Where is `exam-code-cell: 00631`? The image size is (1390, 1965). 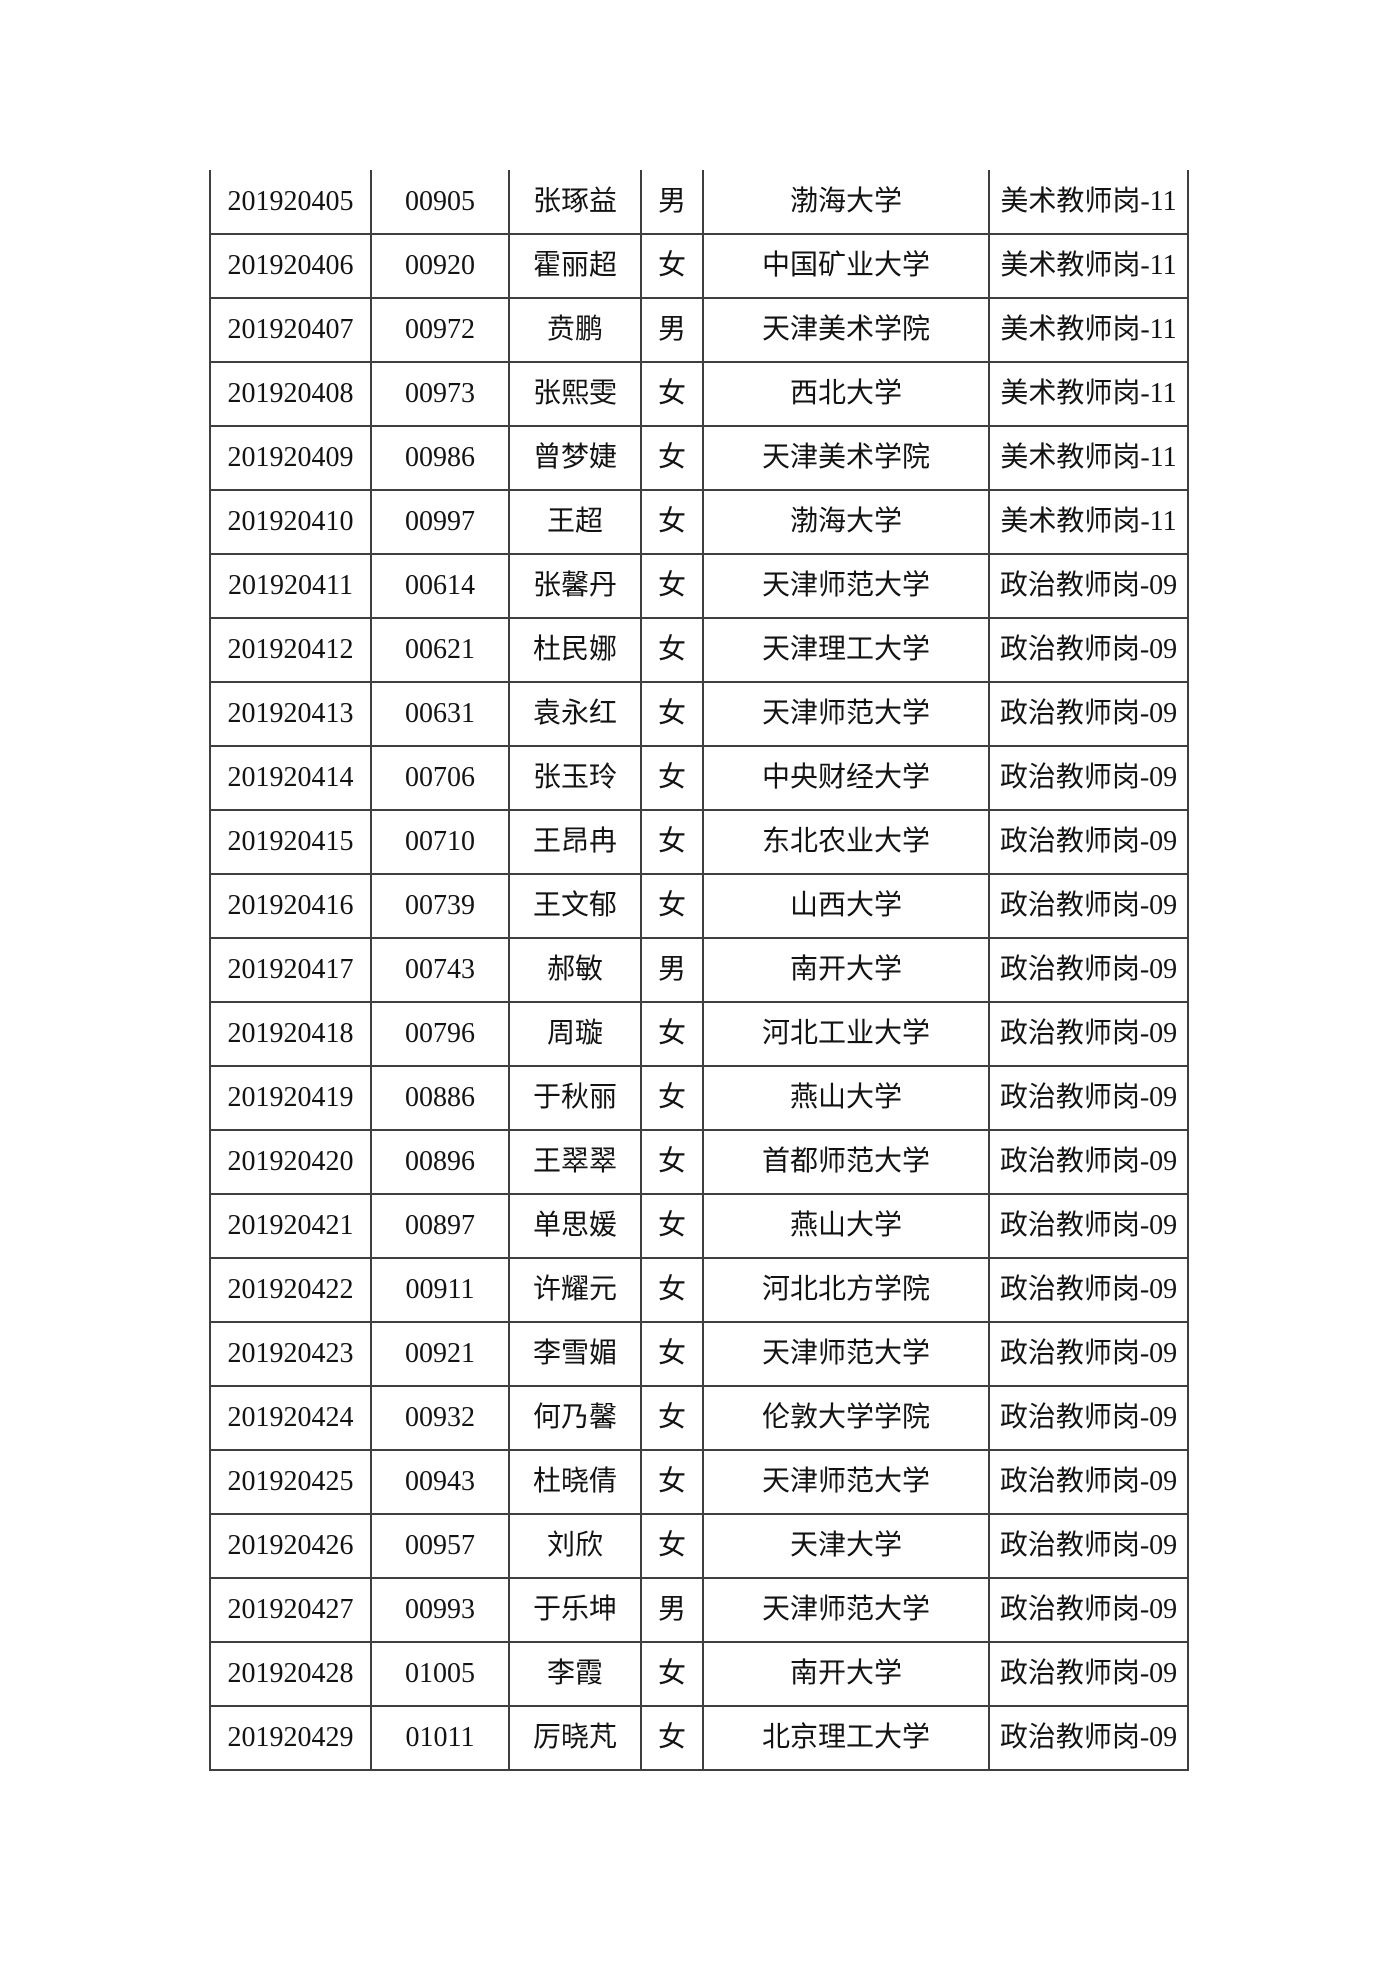
exam-code-cell: 00631 is located at coordinates (440, 714).